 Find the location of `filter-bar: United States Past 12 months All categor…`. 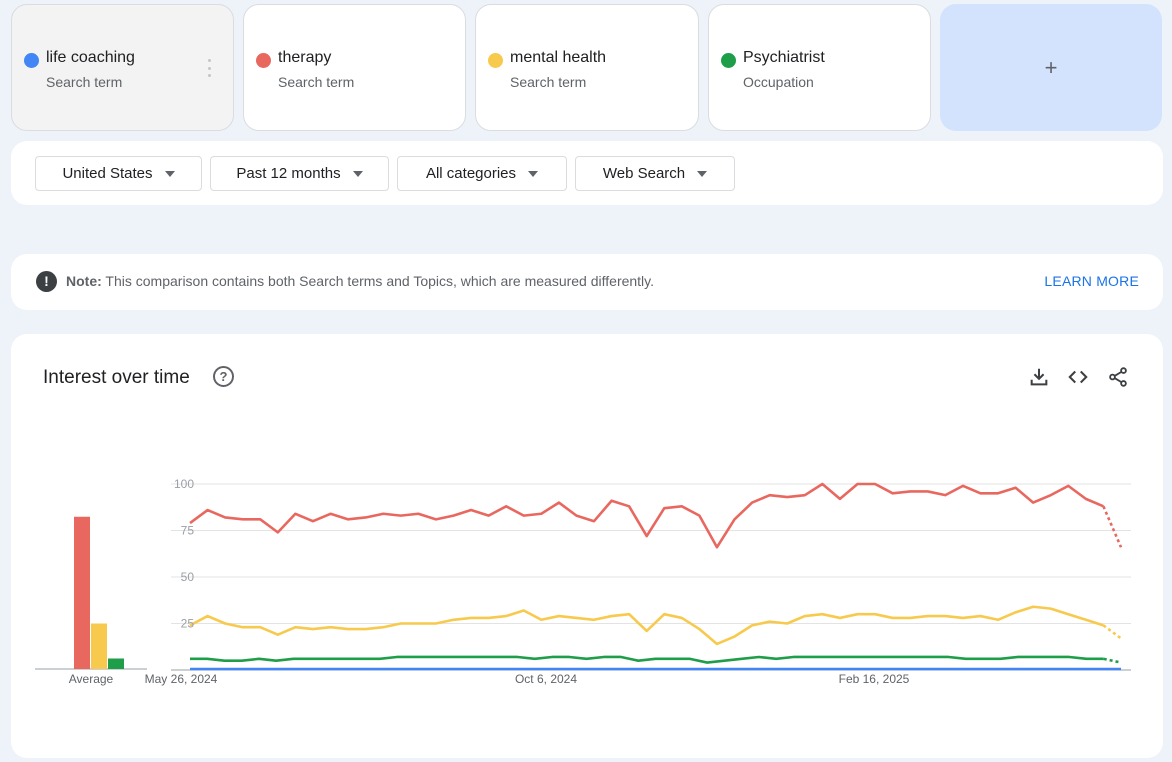

filter-bar: United States Past 12 months All categor… is located at coordinates (587, 173).